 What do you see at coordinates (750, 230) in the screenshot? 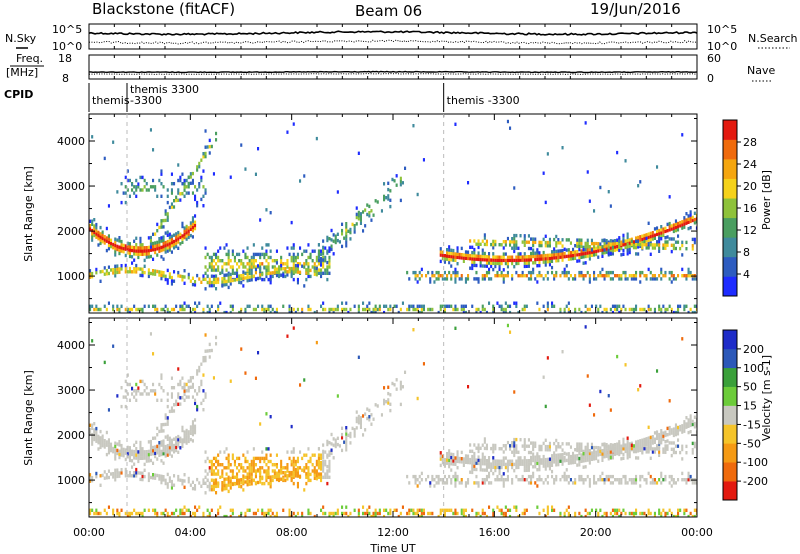
I see `power-colorbar-label-2: 12` at bounding box center [750, 230].